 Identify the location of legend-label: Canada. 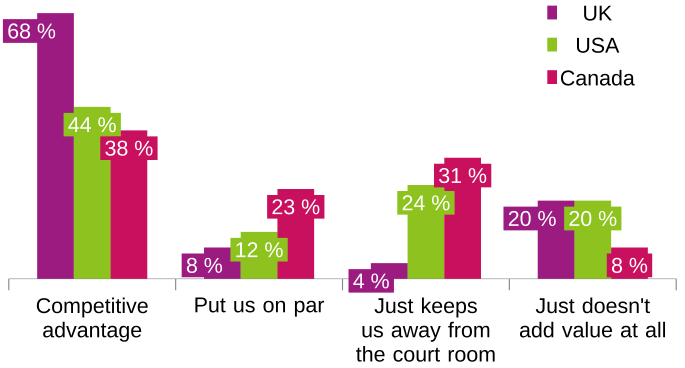
(597, 78).